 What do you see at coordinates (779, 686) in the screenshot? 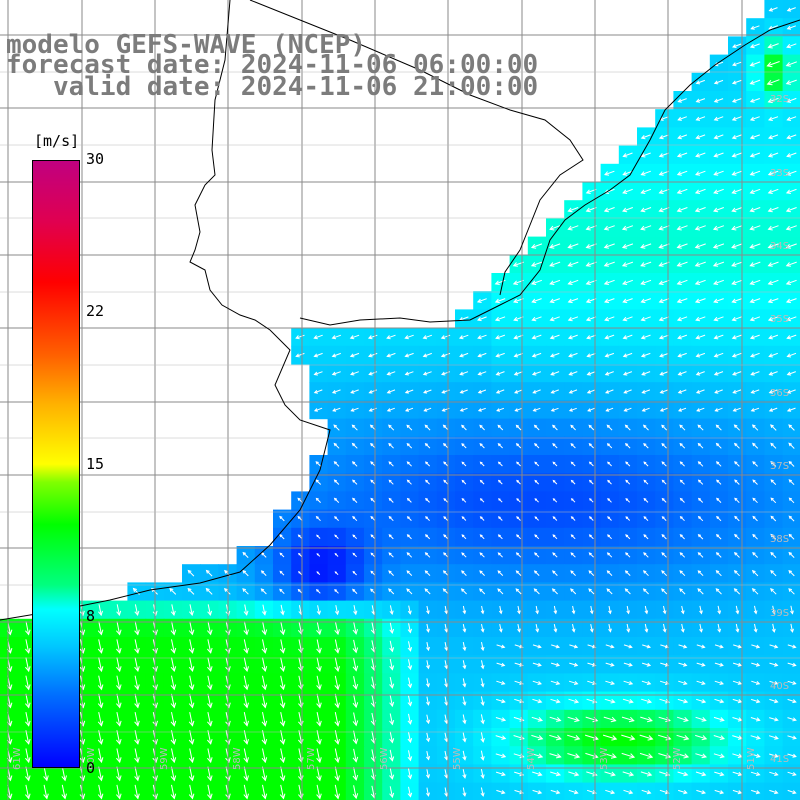
I see `latitude-label: 40S` at bounding box center [779, 686].